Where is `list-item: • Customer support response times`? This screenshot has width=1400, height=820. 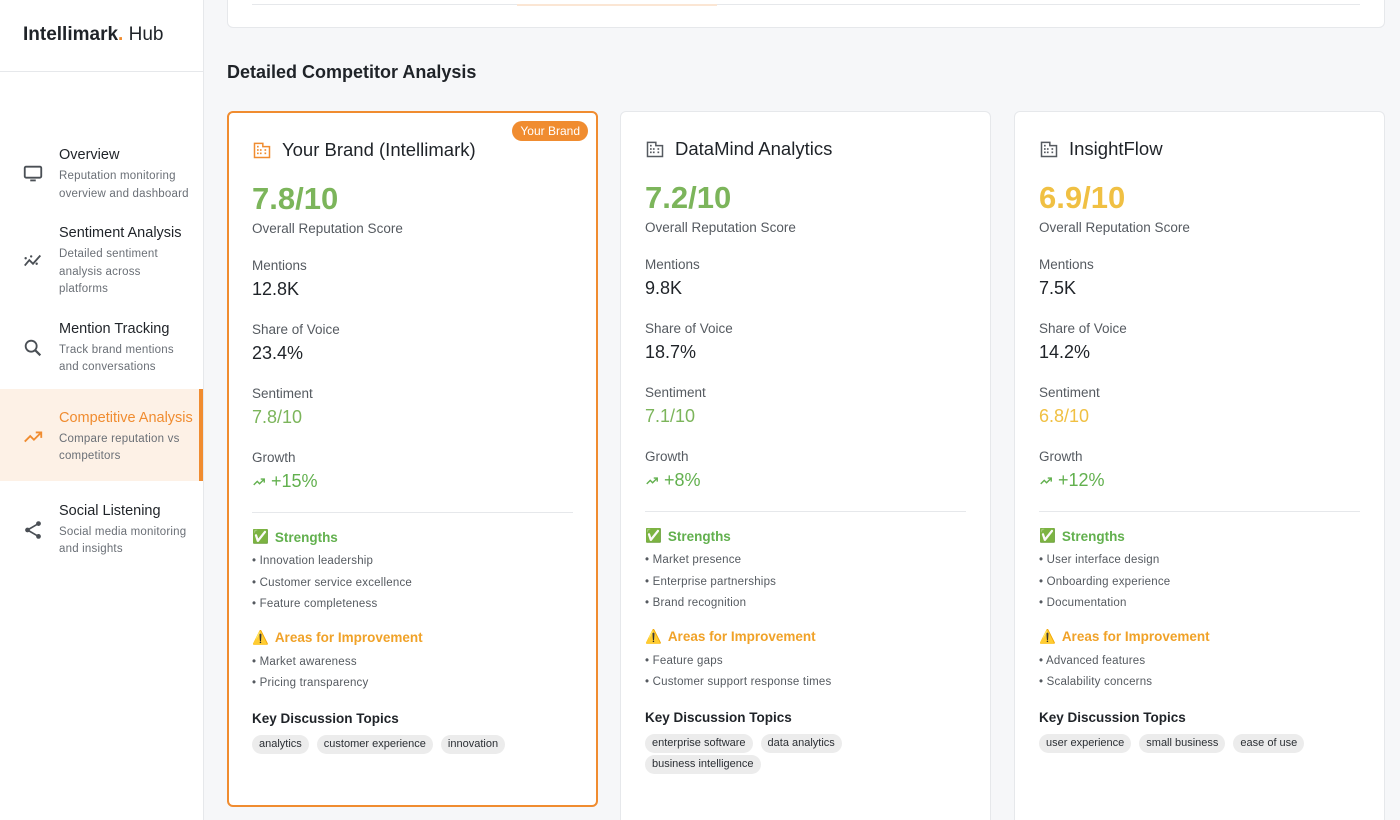
list-item: • Customer support response times is located at coordinates (738, 682).